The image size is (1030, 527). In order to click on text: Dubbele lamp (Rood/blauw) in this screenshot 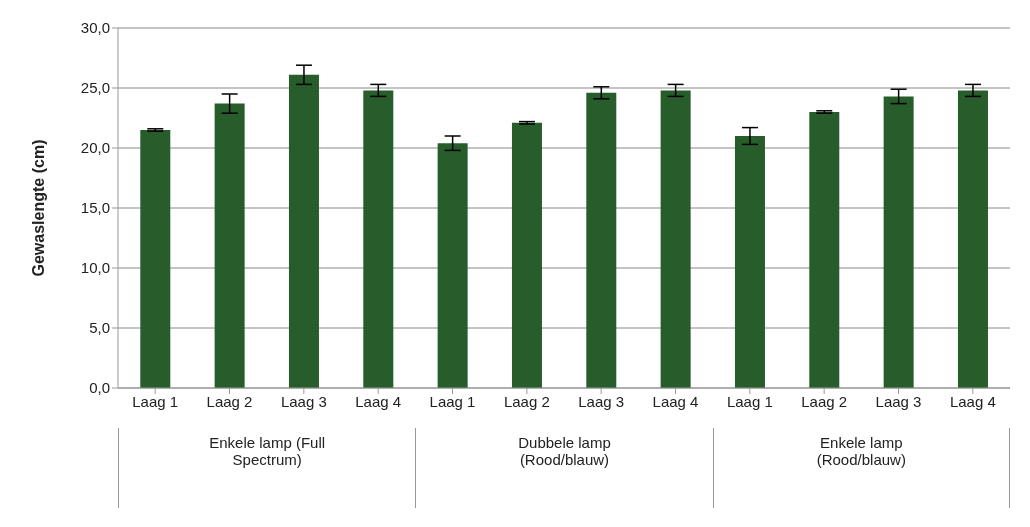, I will do `click(564, 468)`.